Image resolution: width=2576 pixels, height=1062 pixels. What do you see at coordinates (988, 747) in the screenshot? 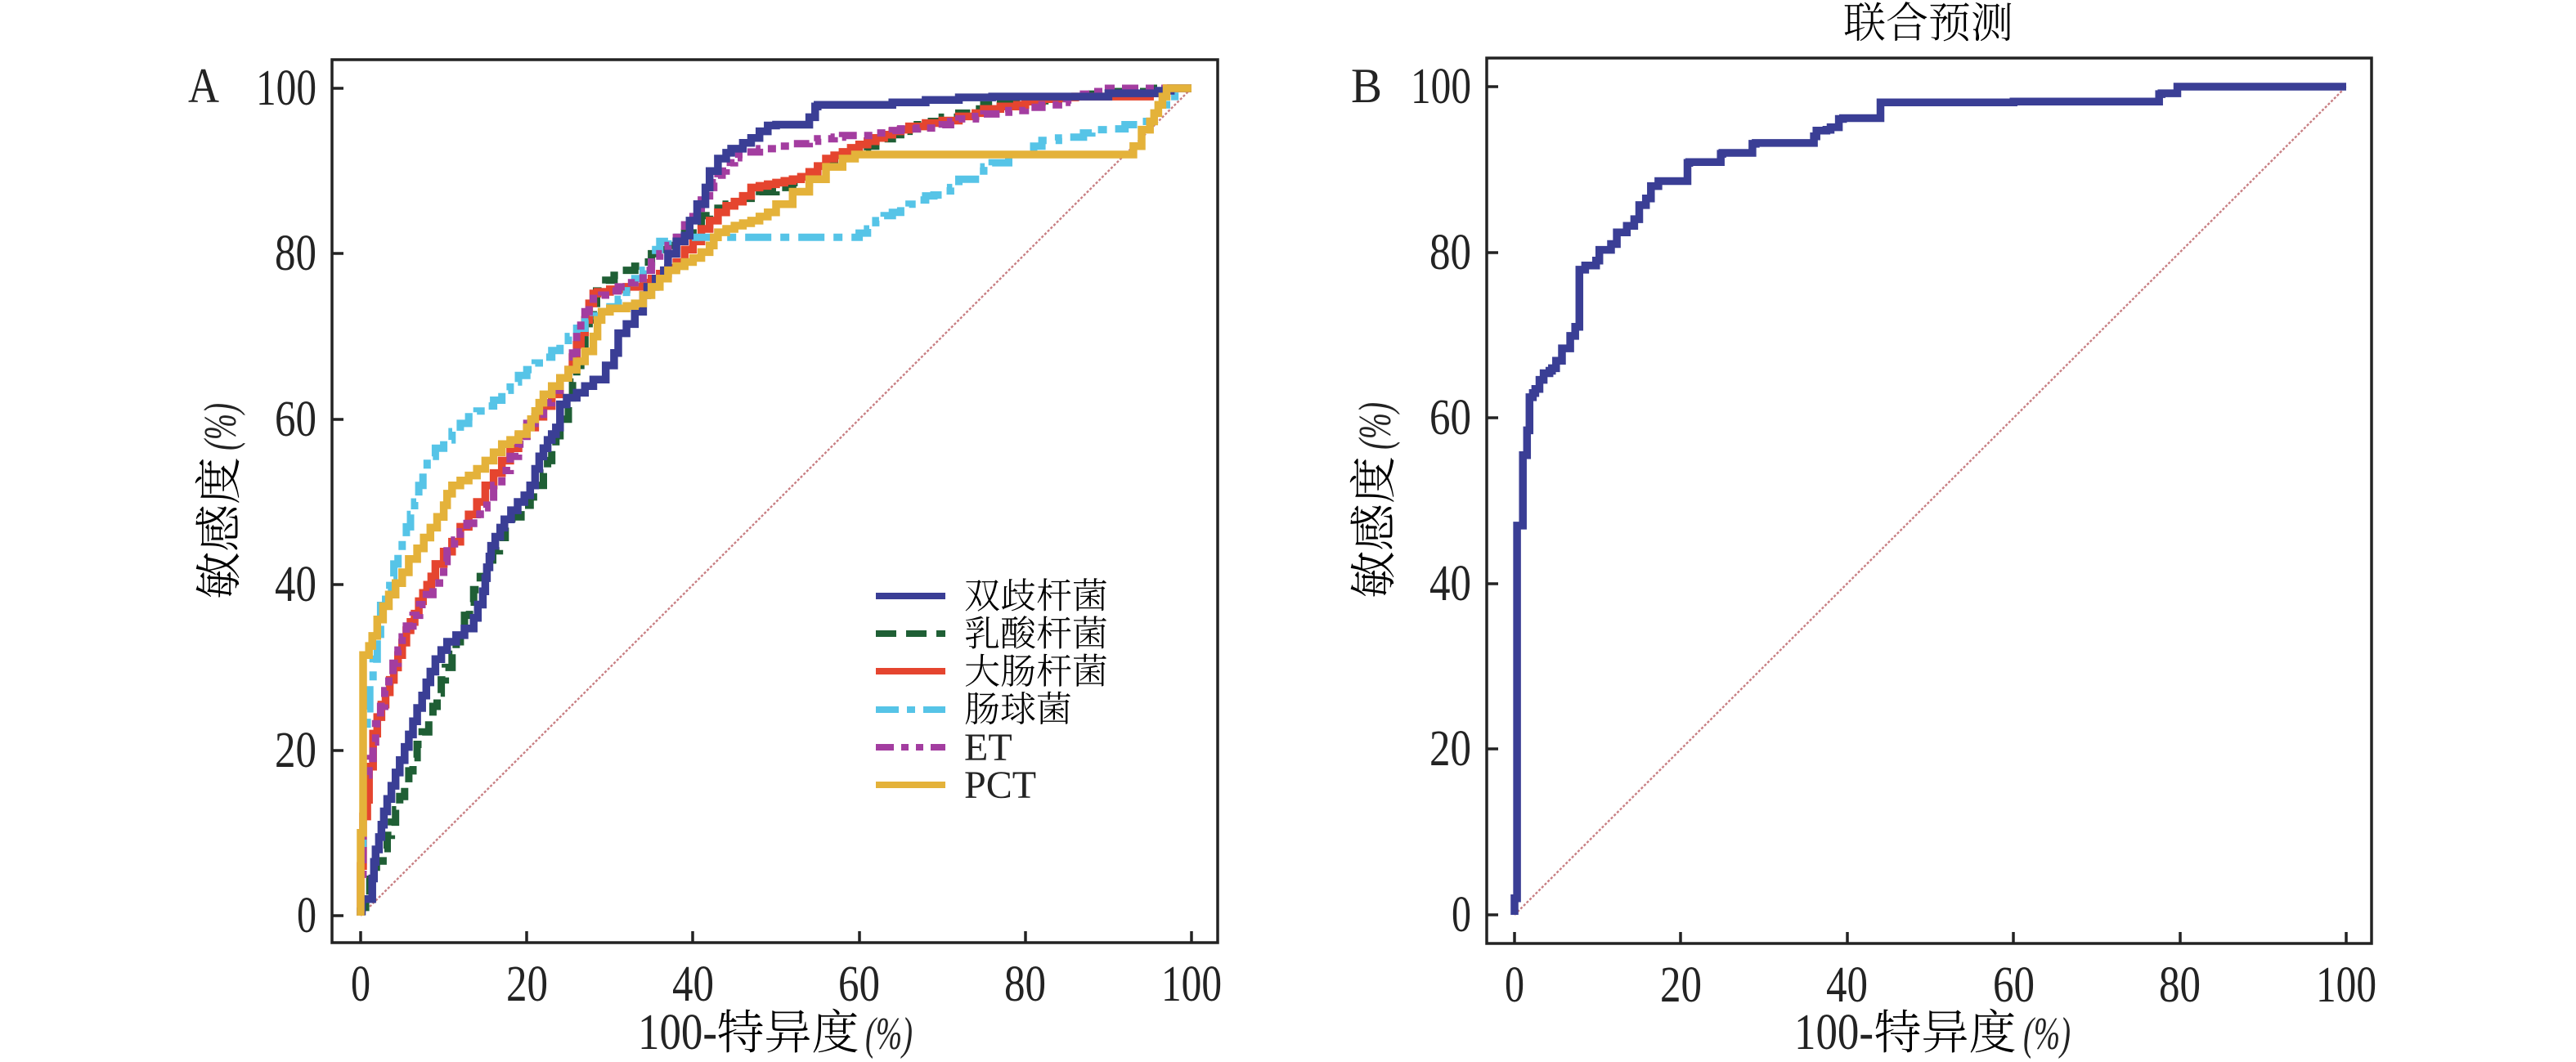
I see `svg-text: ET` at bounding box center [988, 747].